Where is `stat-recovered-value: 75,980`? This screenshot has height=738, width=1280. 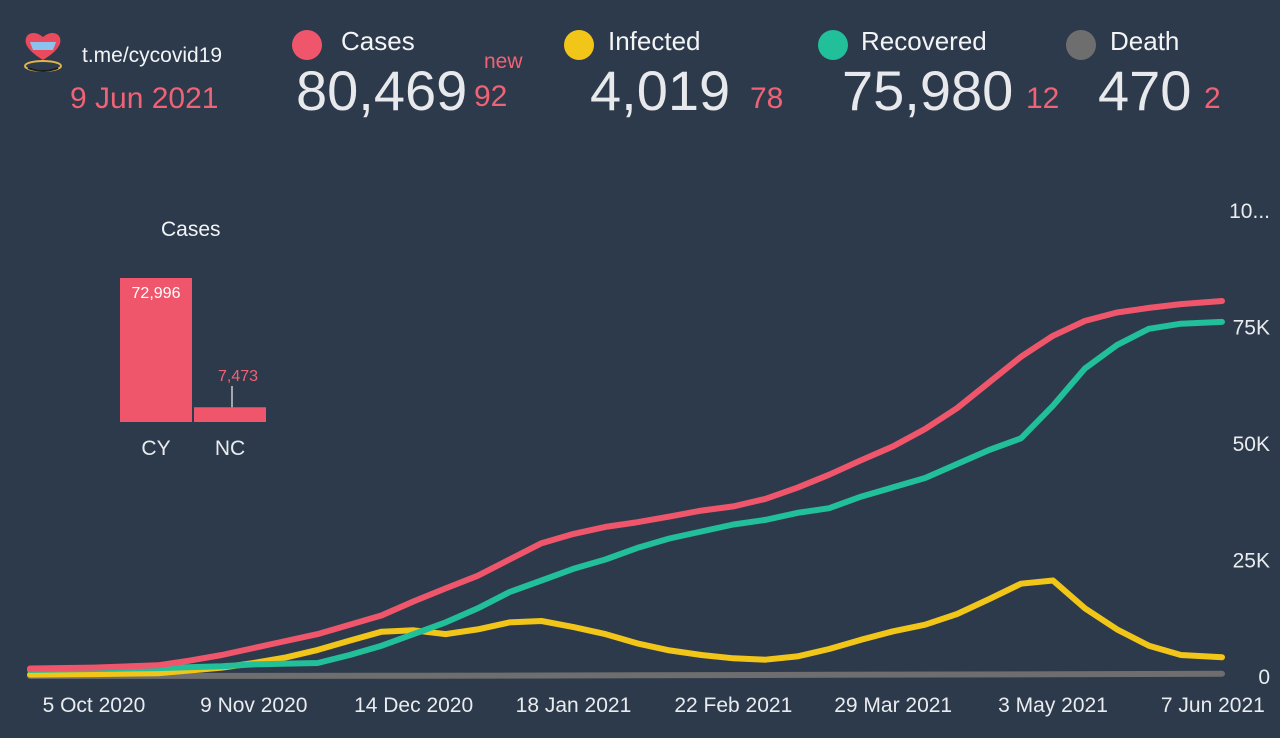 stat-recovered-value: 75,980 is located at coordinates (928, 90).